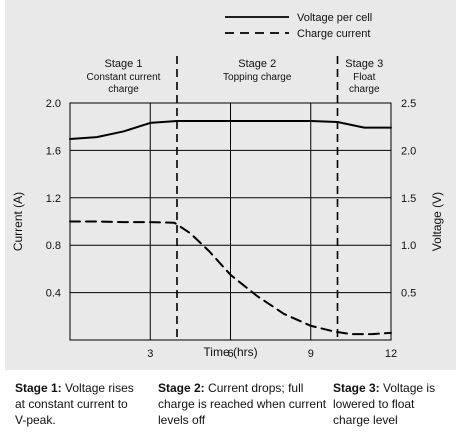 Image resolution: width=462 pixels, height=444 pixels. What do you see at coordinates (230, 130) in the screenshot?
I see `voltage-series-line` at bounding box center [230, 130].